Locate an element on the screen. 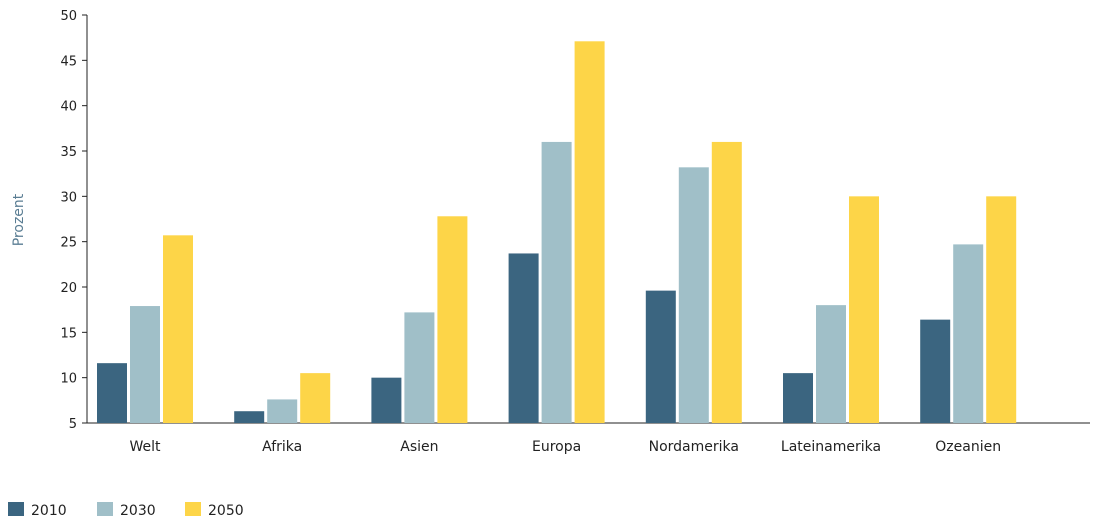 This screenshot has width=1101, height=520. x-category-label: Ozeanien is located at coordinates (968, 447).